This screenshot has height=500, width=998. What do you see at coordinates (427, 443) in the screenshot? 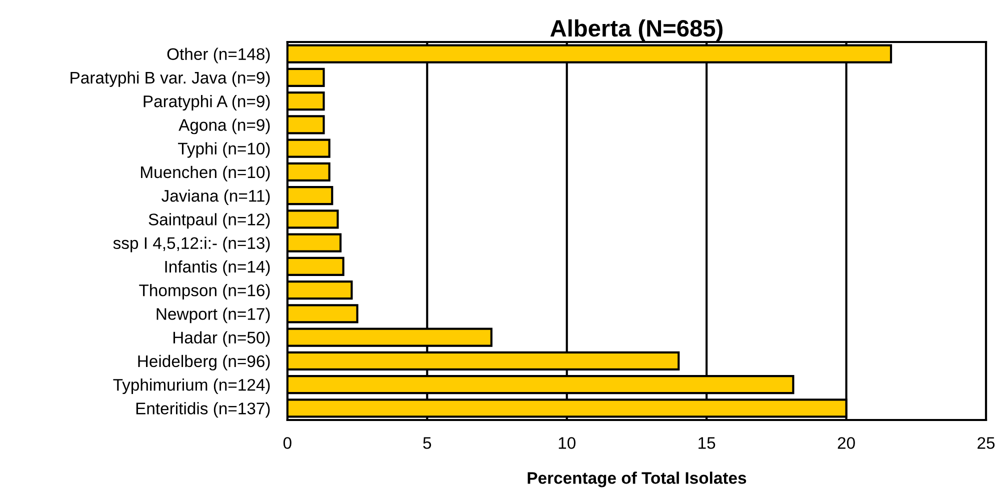
I see `x-tick-label: 5` at bounding box center [427, 443].